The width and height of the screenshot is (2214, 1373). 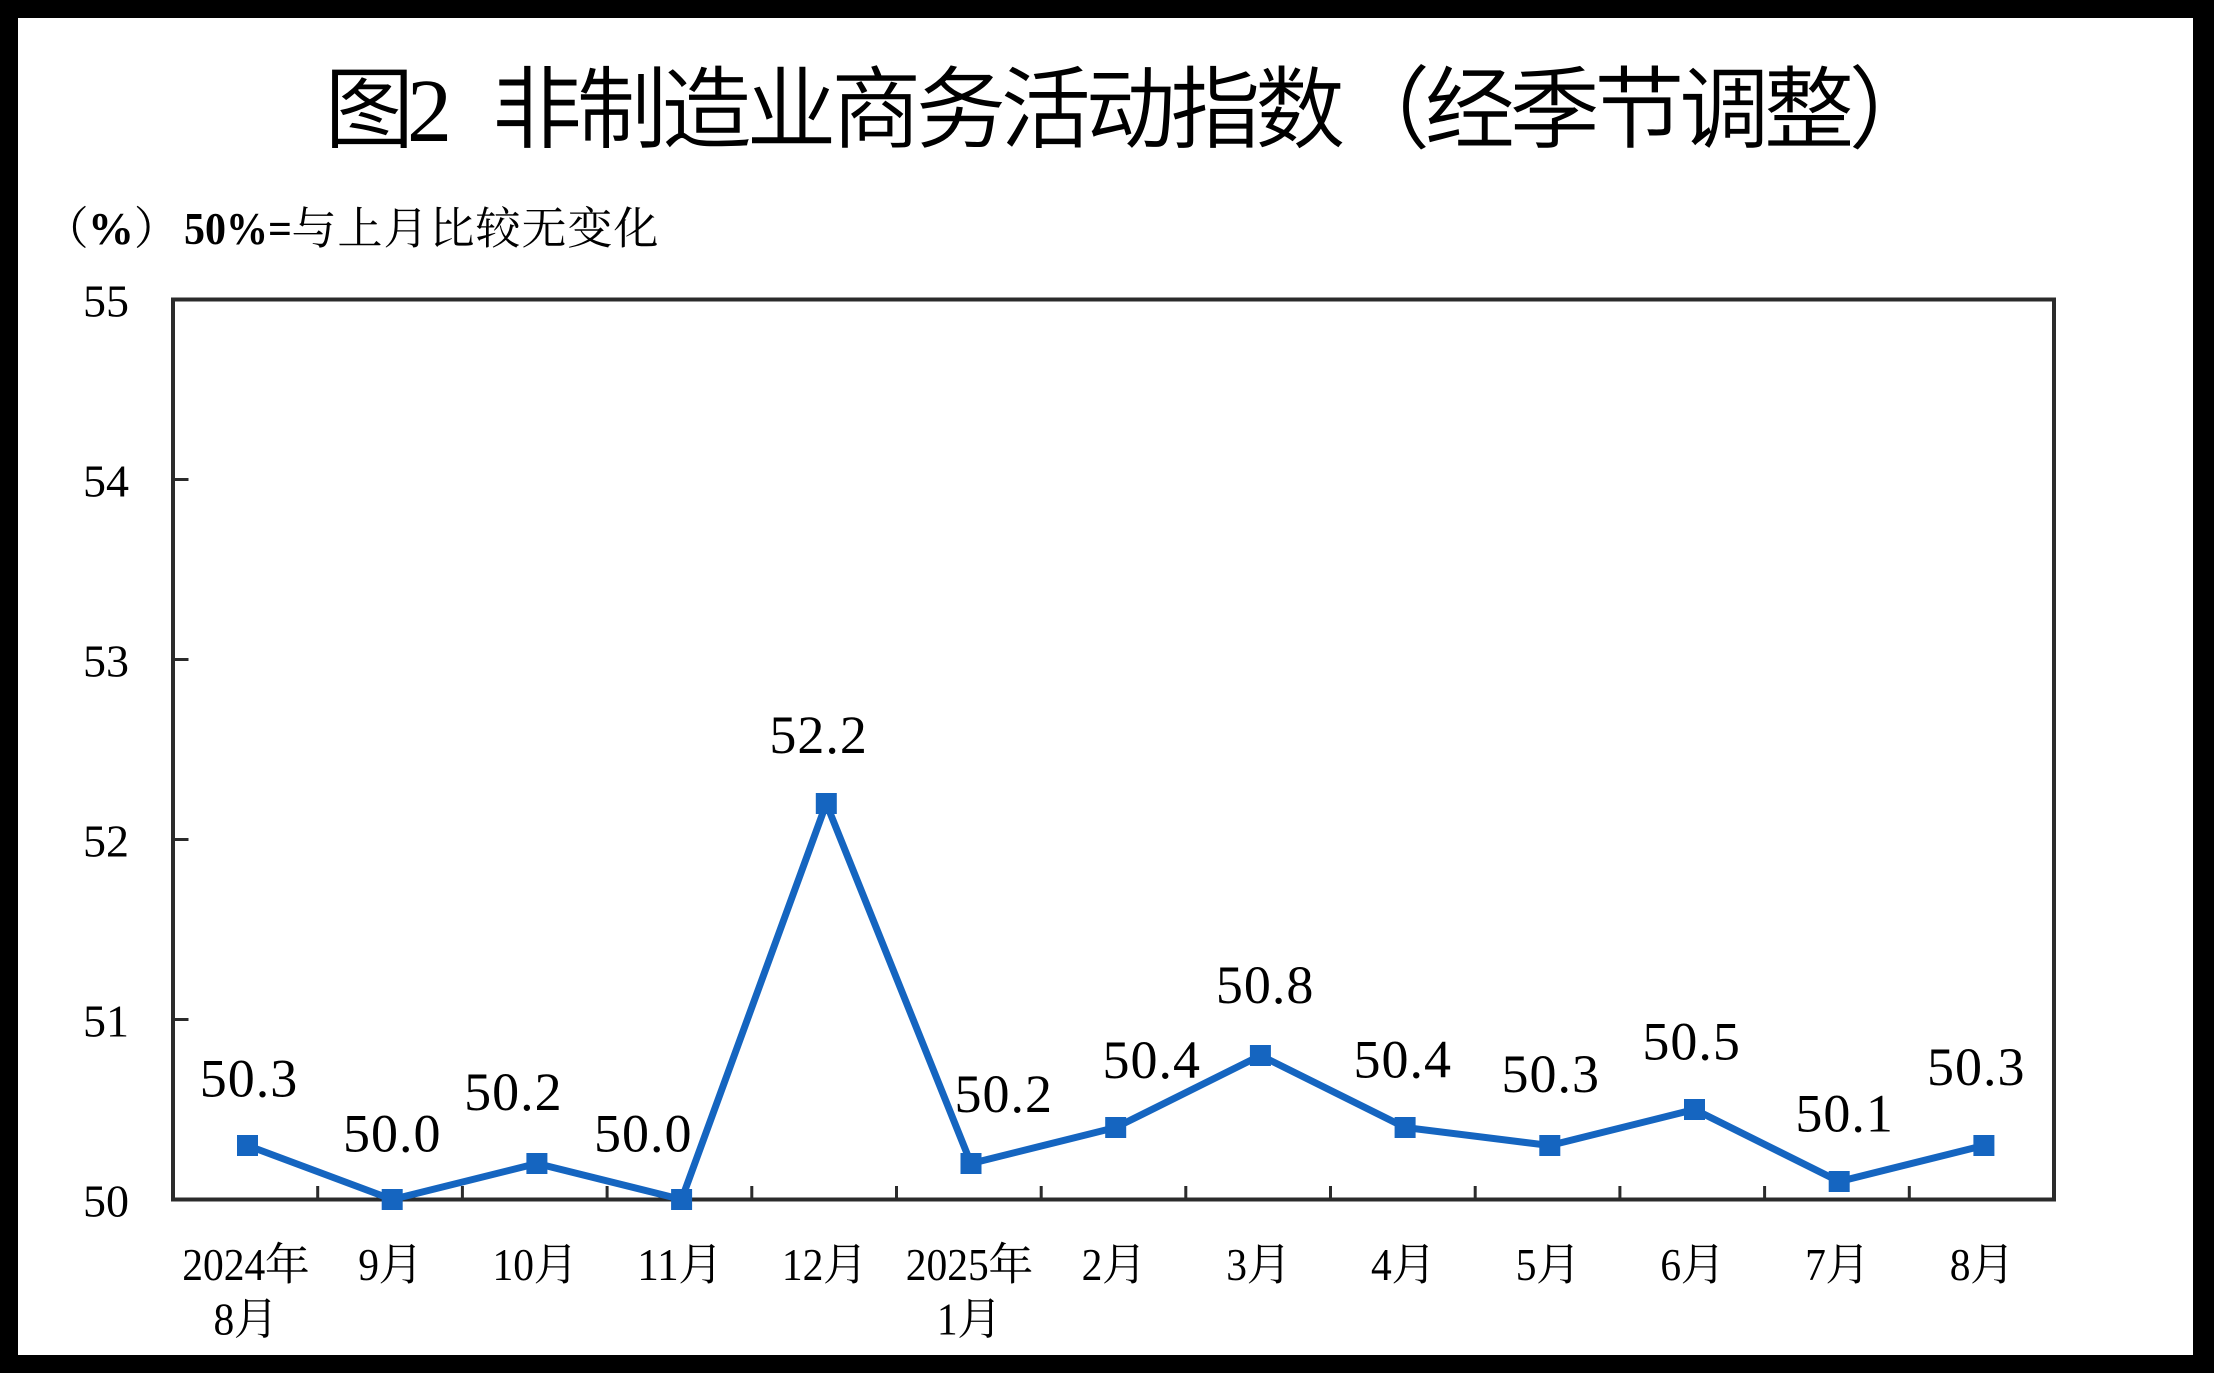 What do you see at coordinates (223, 1264) in the screenshot?
I see `svg-text: 2024` at bounding box center [223, 1264].